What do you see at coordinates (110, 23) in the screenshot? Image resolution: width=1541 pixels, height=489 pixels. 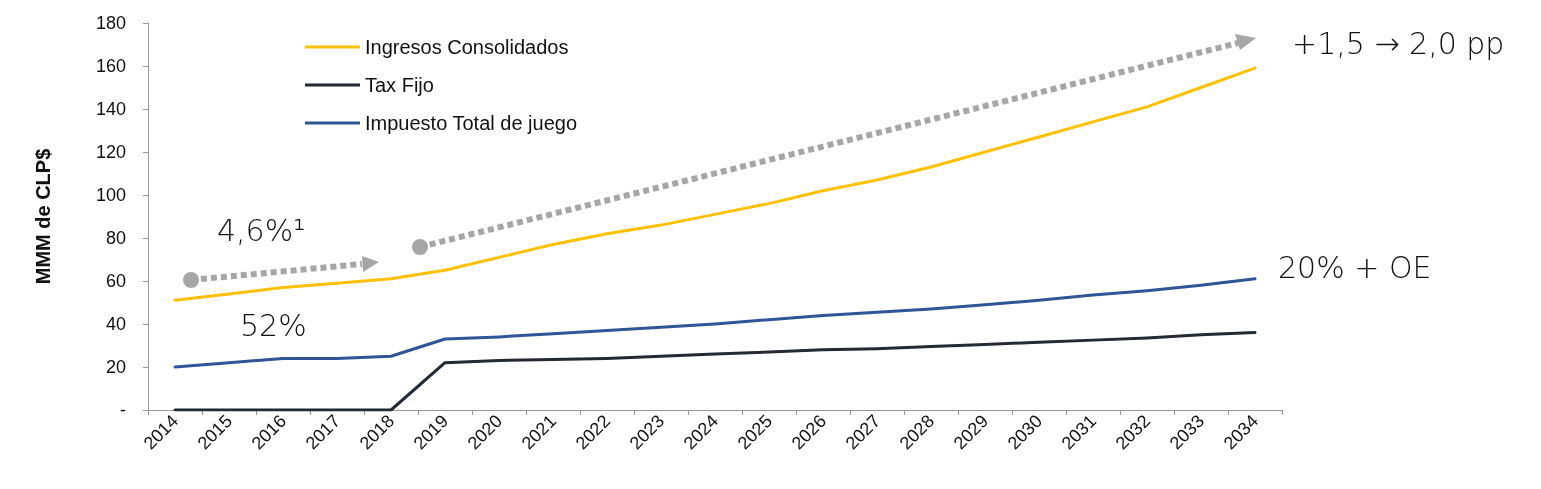 I see `y-tick-label: 180` at bounding box center [110, 23].